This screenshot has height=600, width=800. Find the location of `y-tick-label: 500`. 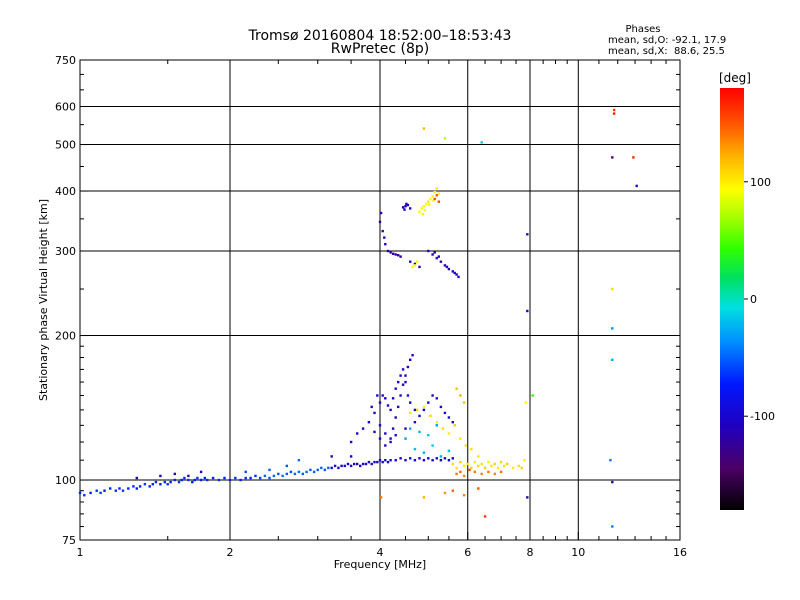

y-tick-label: 500 is located at coordinates (65, 145).